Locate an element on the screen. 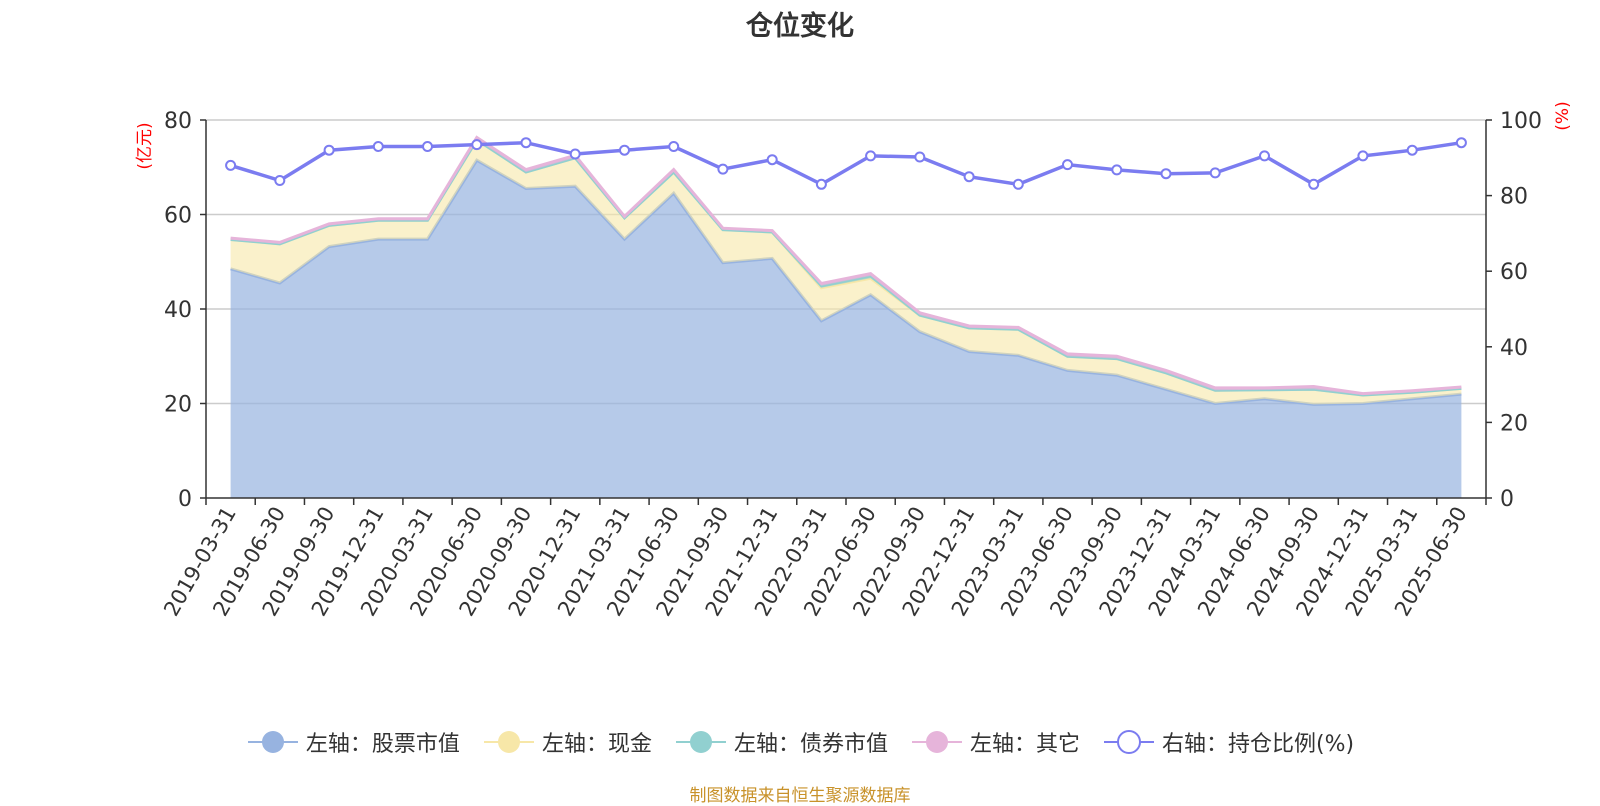 This screenshot has height=806, width=1600. legend-item: 左轴：现金 is located at coordinates (567, 742).